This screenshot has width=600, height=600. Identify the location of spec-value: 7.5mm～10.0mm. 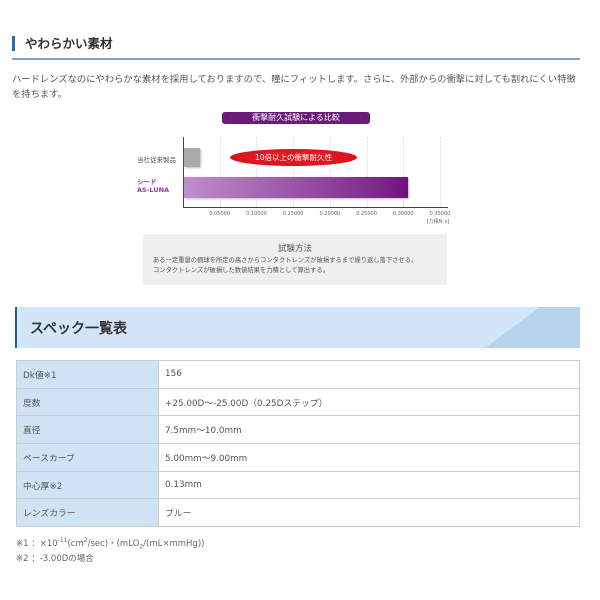
(369, 430).